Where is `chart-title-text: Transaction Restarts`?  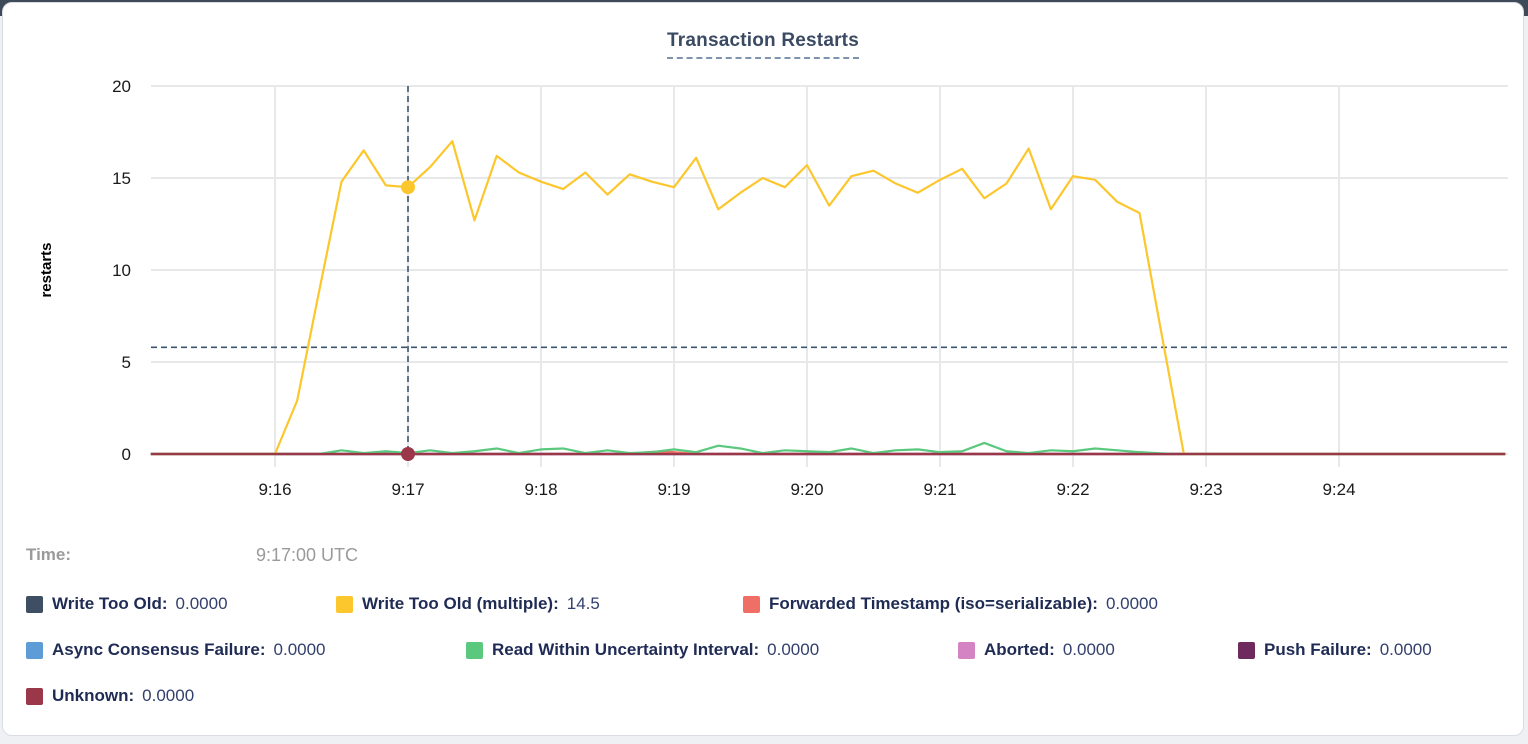 chart-title-text: Transaction Restarts is located at coordinates (763, 44).